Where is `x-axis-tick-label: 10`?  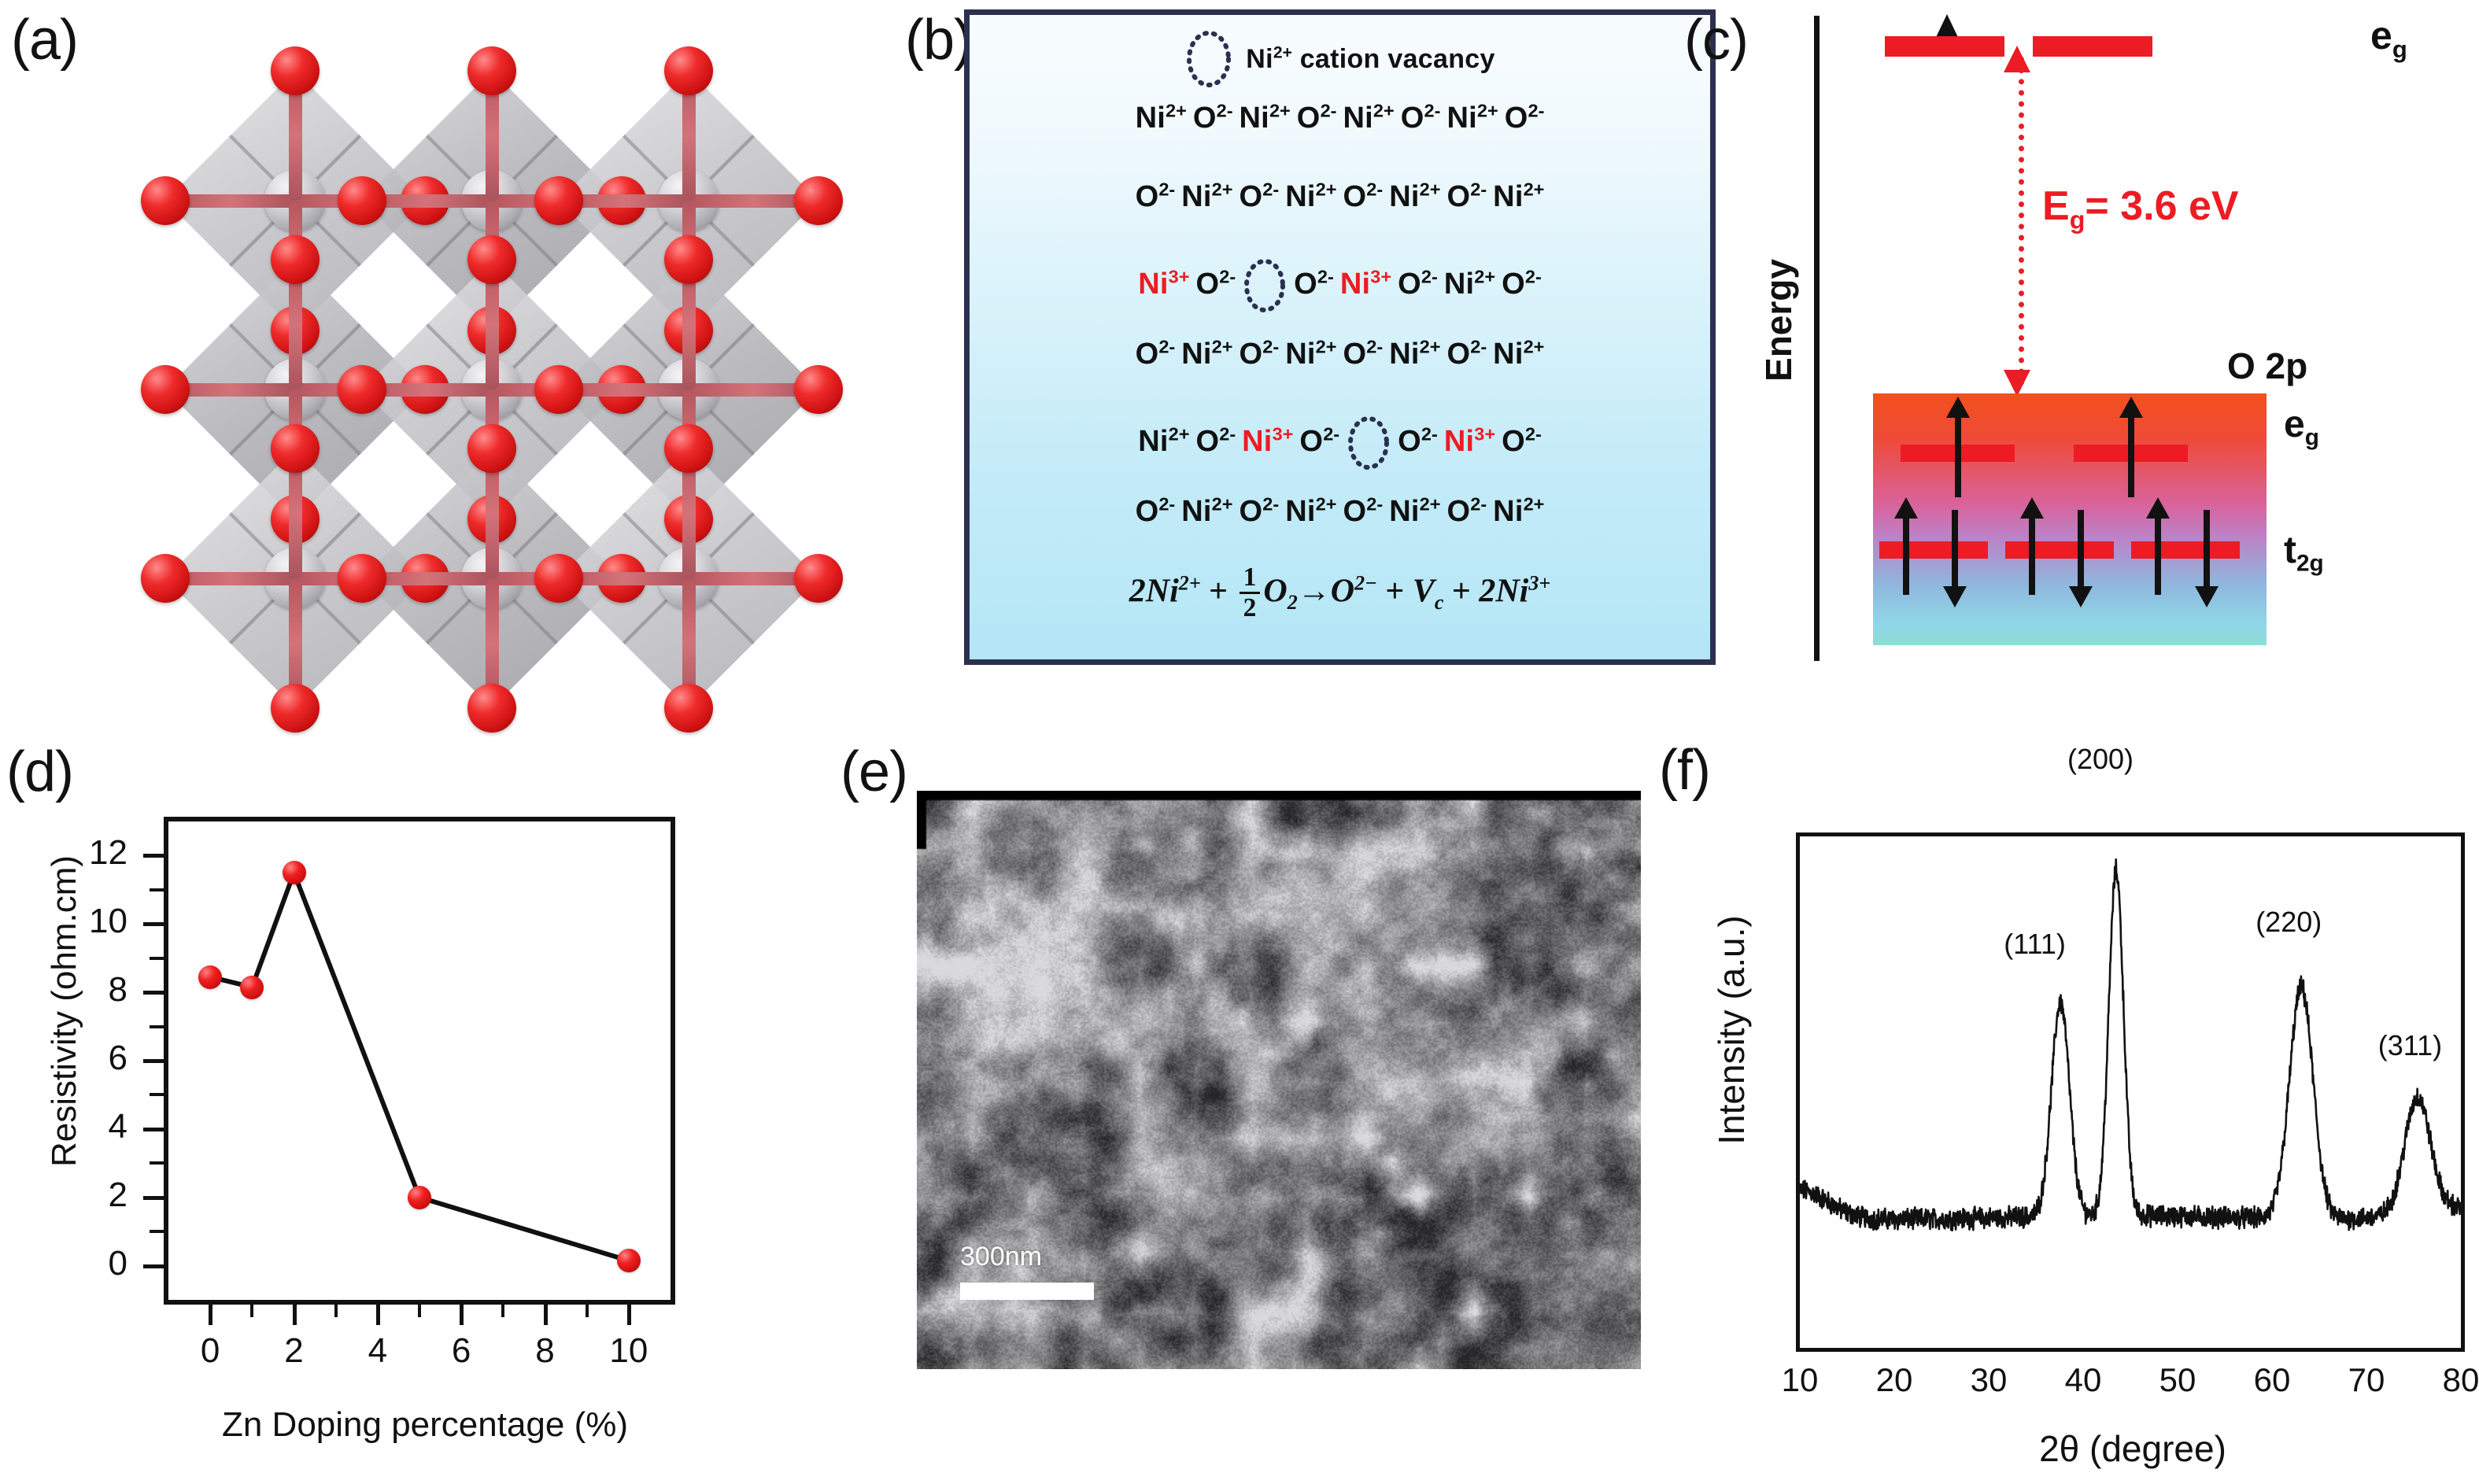 x-axis-tick-label: 10 is located at coordinates (628, 1350).